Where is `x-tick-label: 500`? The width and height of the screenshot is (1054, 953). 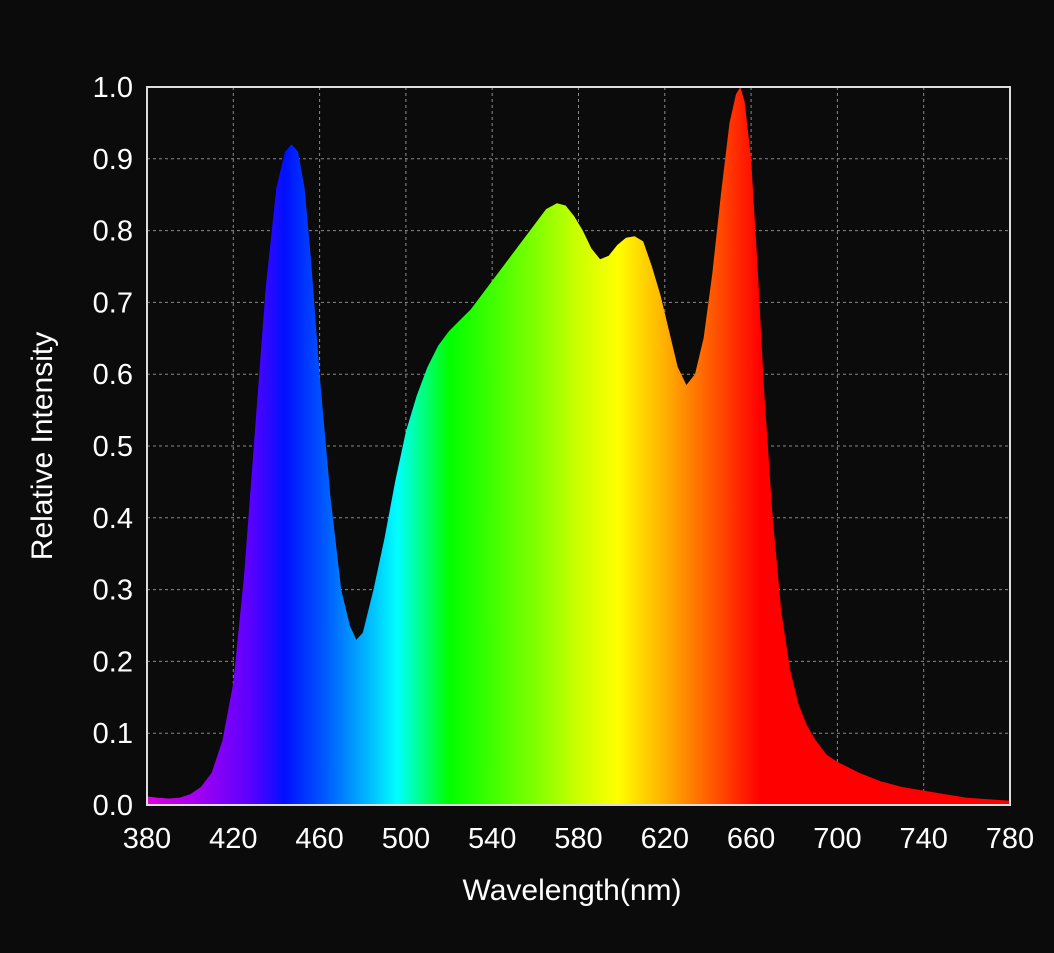 x-tick-label: 500 is located at coordinates (406, 839).